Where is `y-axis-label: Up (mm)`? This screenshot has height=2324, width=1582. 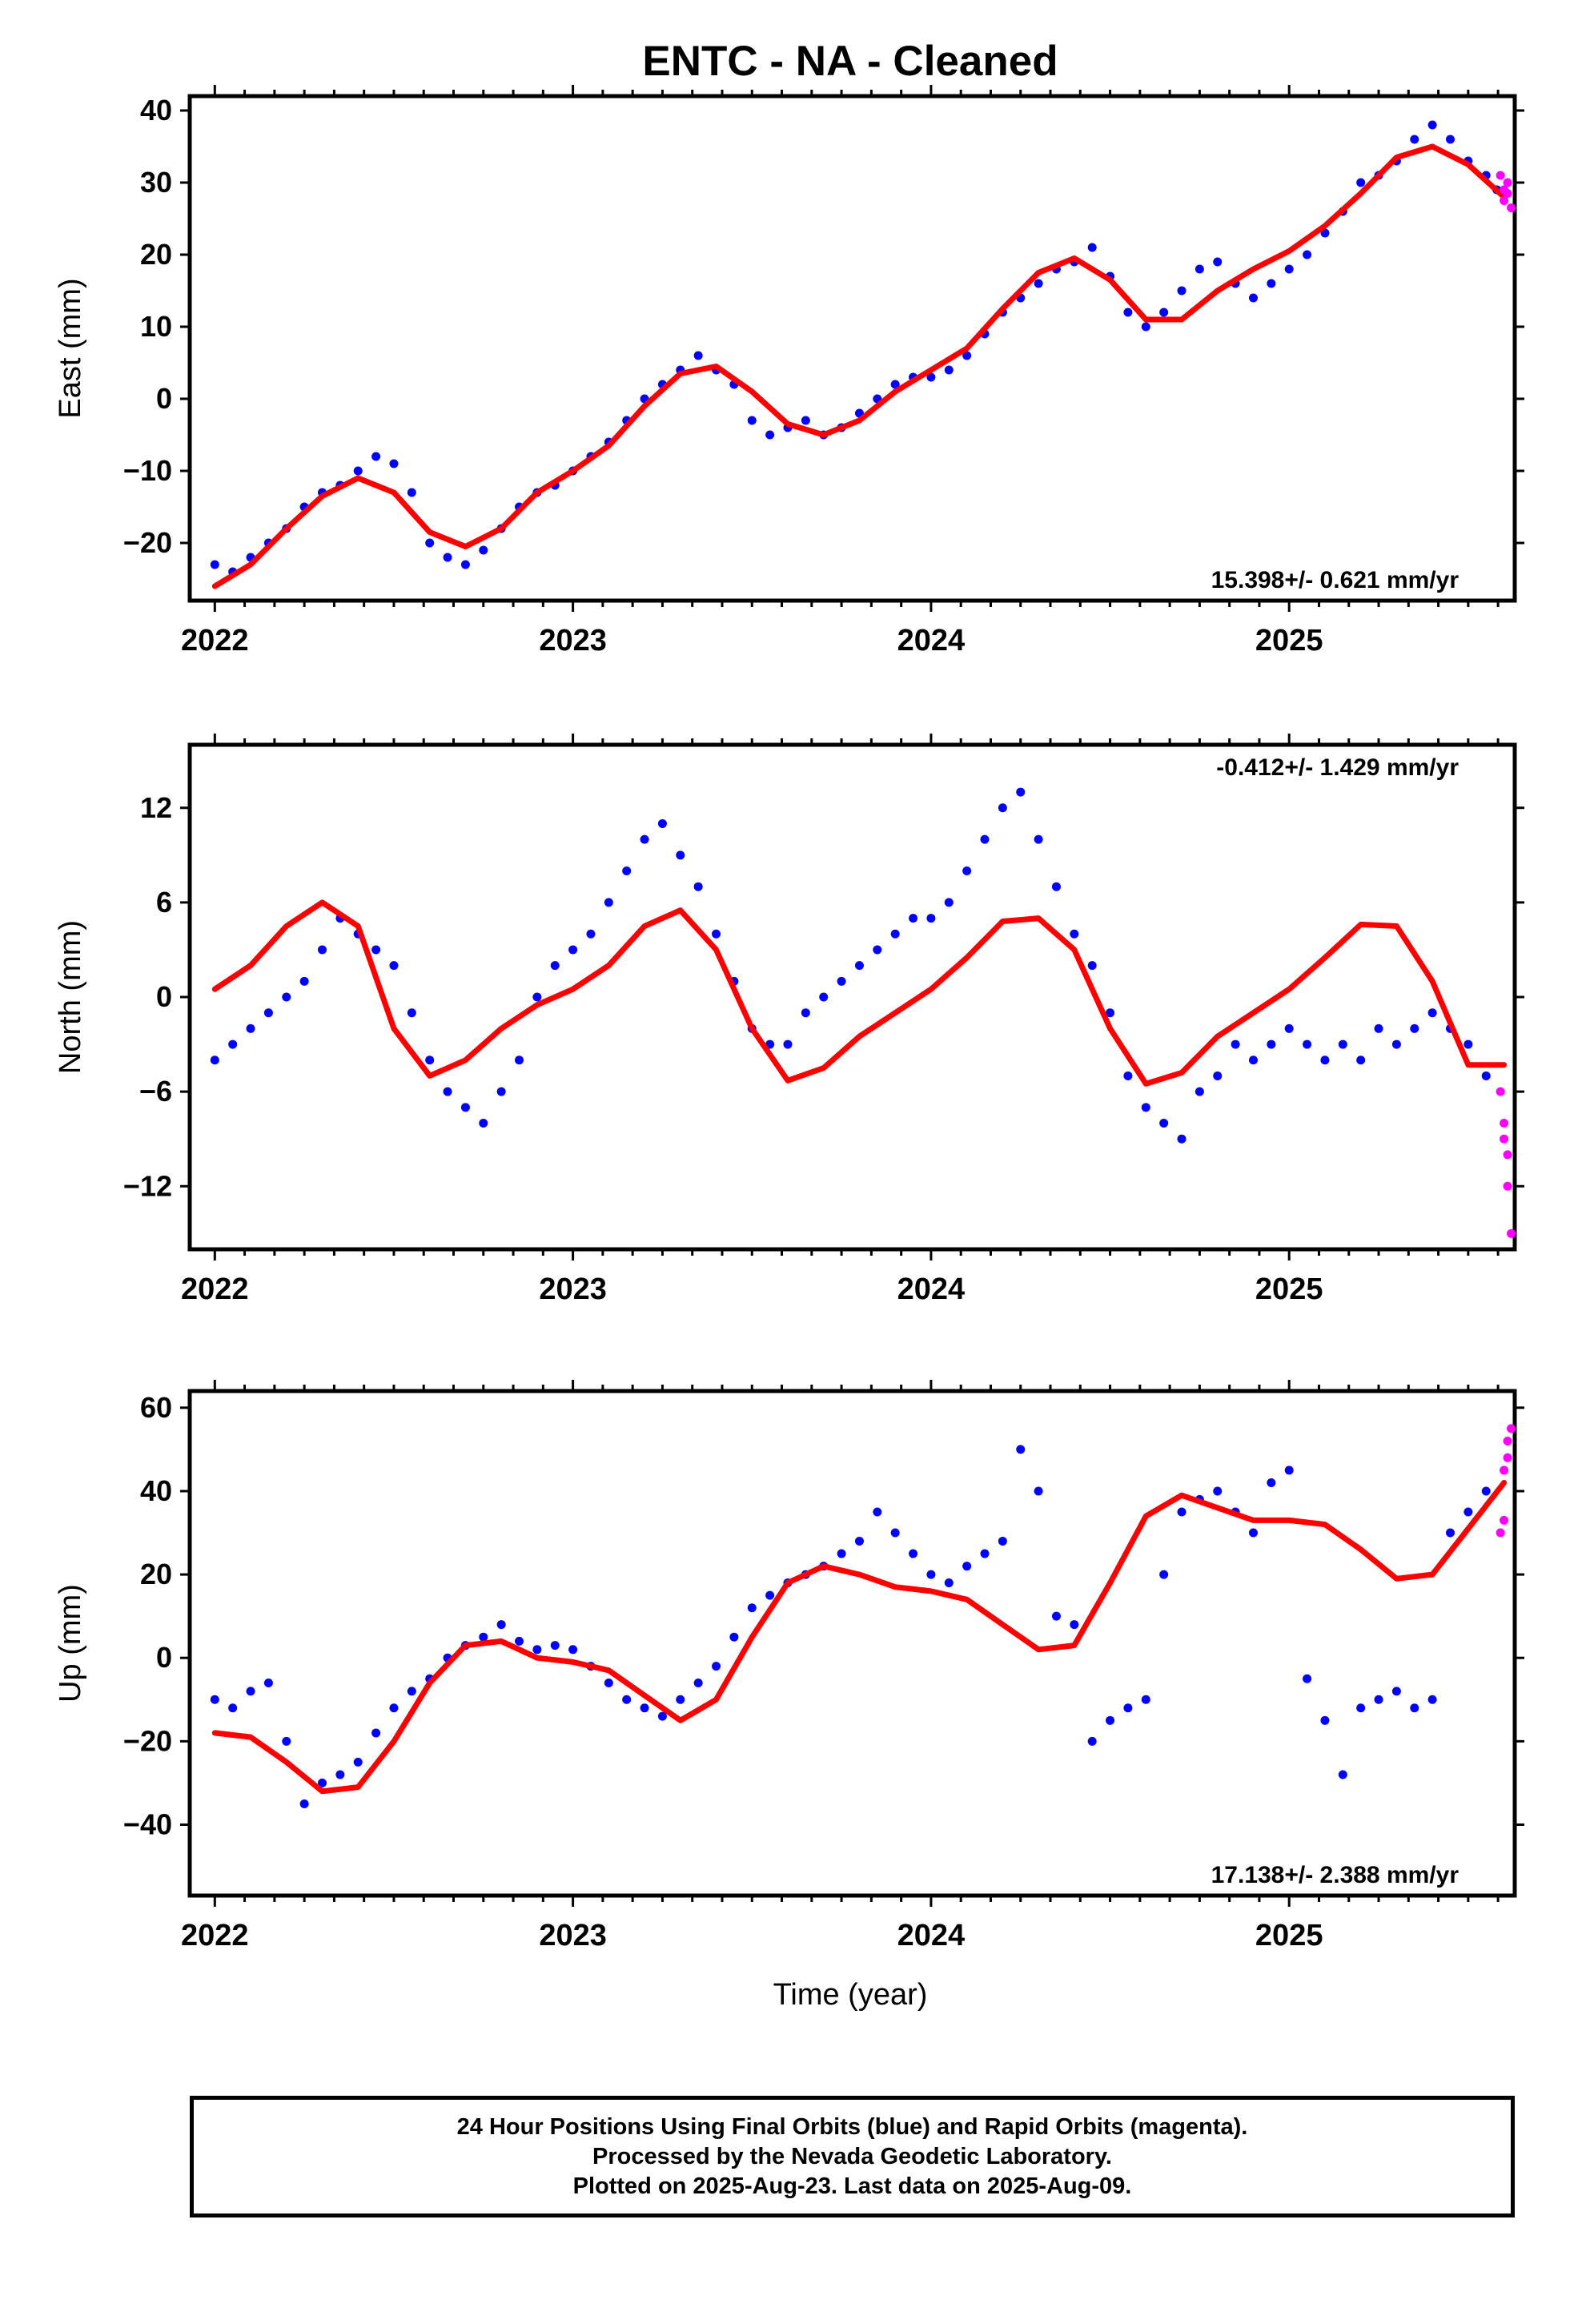
y-axis-label: Up (mm) is located at coordinates (70, 1644).